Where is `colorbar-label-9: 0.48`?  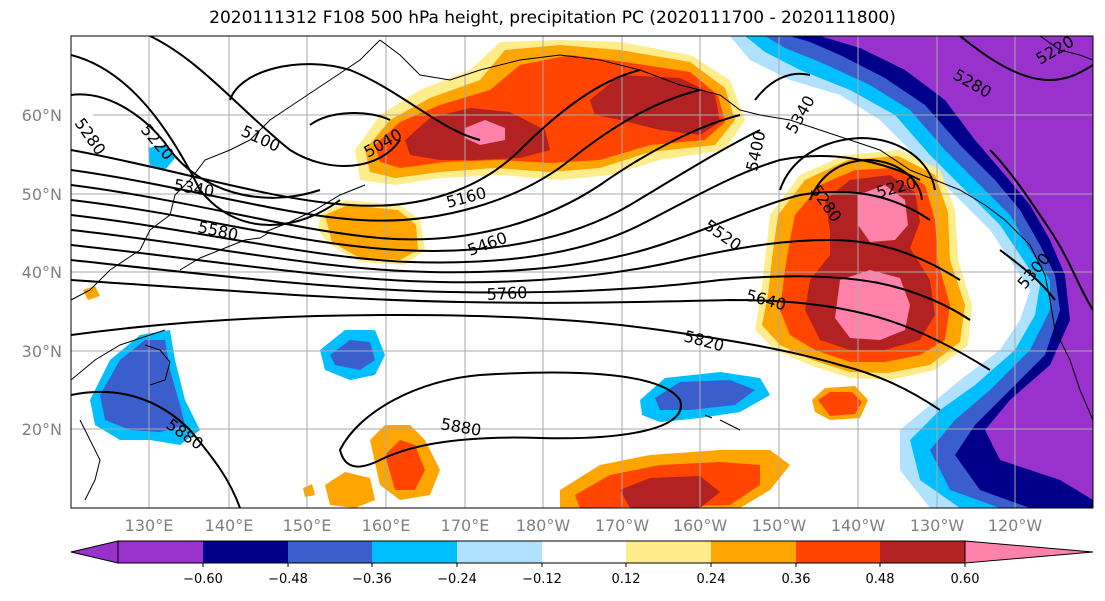
colorbar-label-9: 0.48 is located at coordinates (880, 579).